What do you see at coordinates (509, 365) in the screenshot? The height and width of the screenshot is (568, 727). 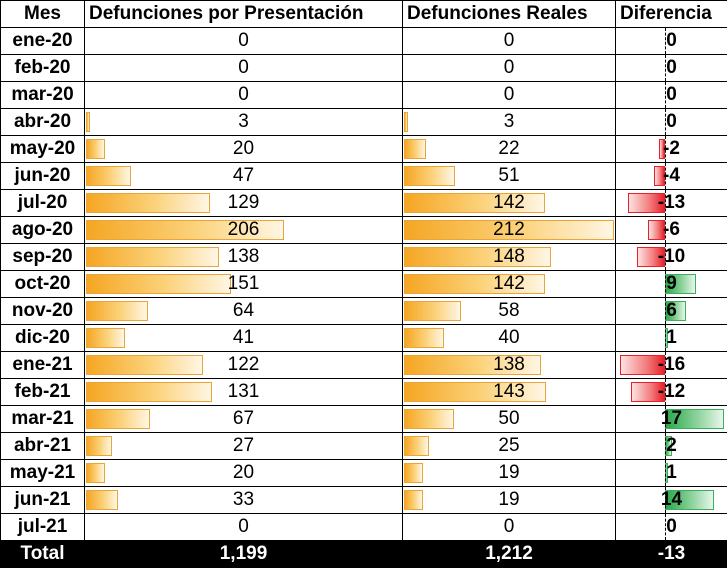 I see `cell-reales: 138` at bounding box center [509, 365].